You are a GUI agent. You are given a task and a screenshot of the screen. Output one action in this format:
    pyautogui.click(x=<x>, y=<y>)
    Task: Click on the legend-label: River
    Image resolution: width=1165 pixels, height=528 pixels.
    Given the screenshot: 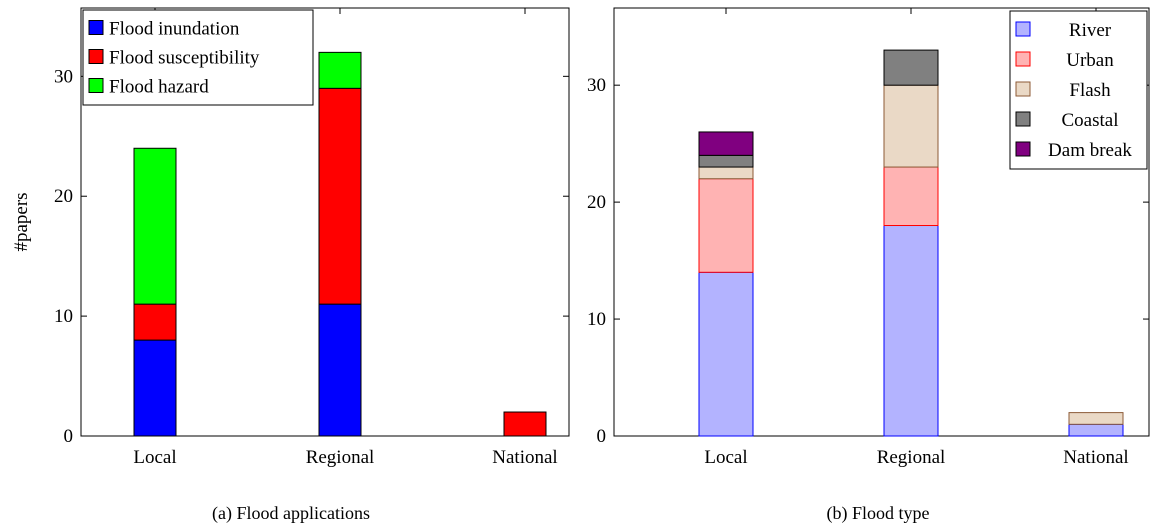 What is the action you would take?
    pyautogui.click(x=1090, y=30)
    